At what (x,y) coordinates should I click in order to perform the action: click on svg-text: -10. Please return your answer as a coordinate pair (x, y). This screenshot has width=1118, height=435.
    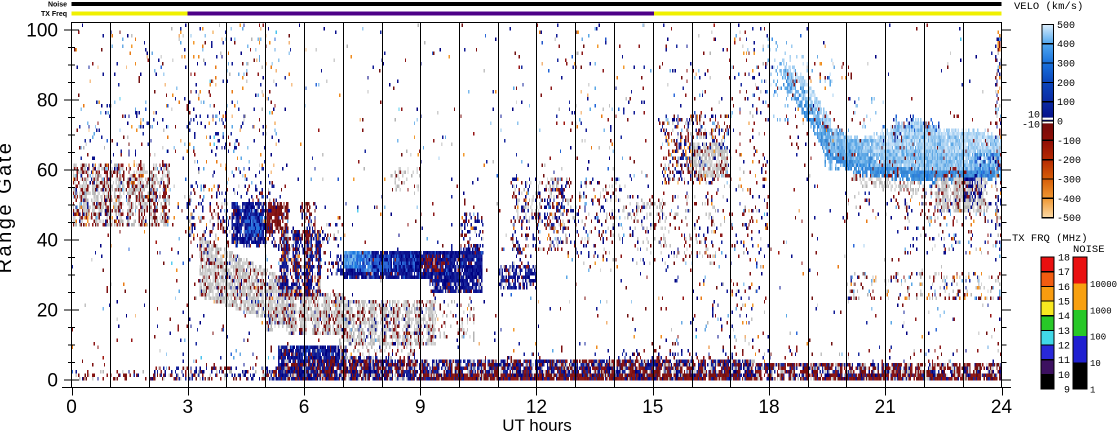
    Looking at the image, I should click on (1031, 126).